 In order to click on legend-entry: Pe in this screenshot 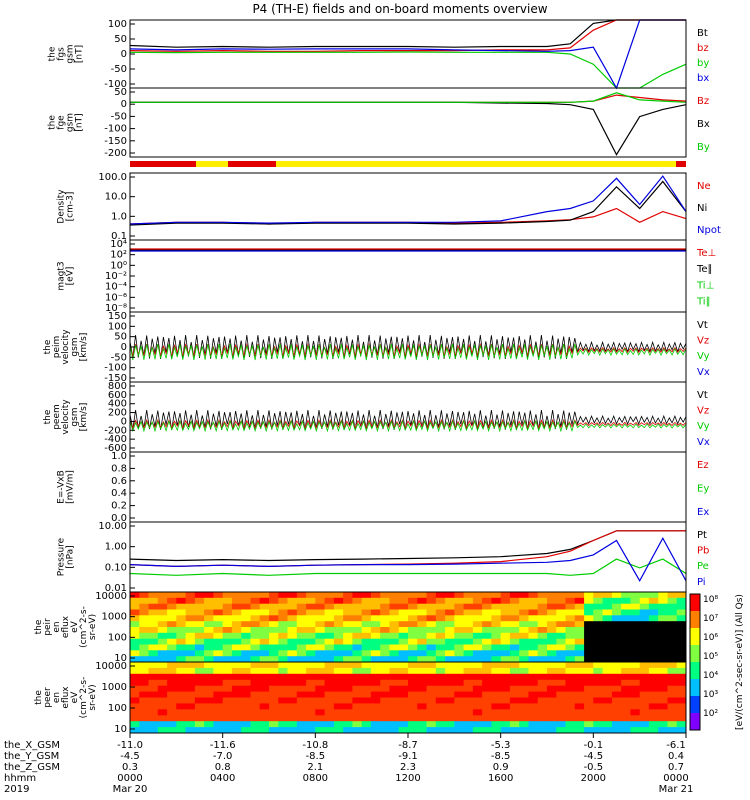, I will do `click(703, 566)`.